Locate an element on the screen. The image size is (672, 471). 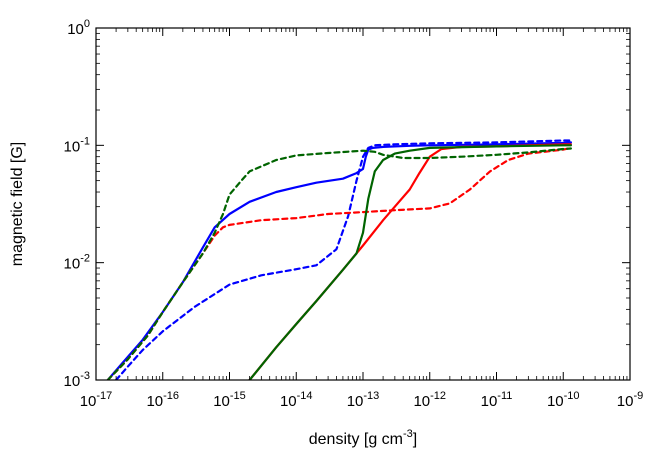
y-axis-label: magnetic field [G] is located at coordinates (17, 204).